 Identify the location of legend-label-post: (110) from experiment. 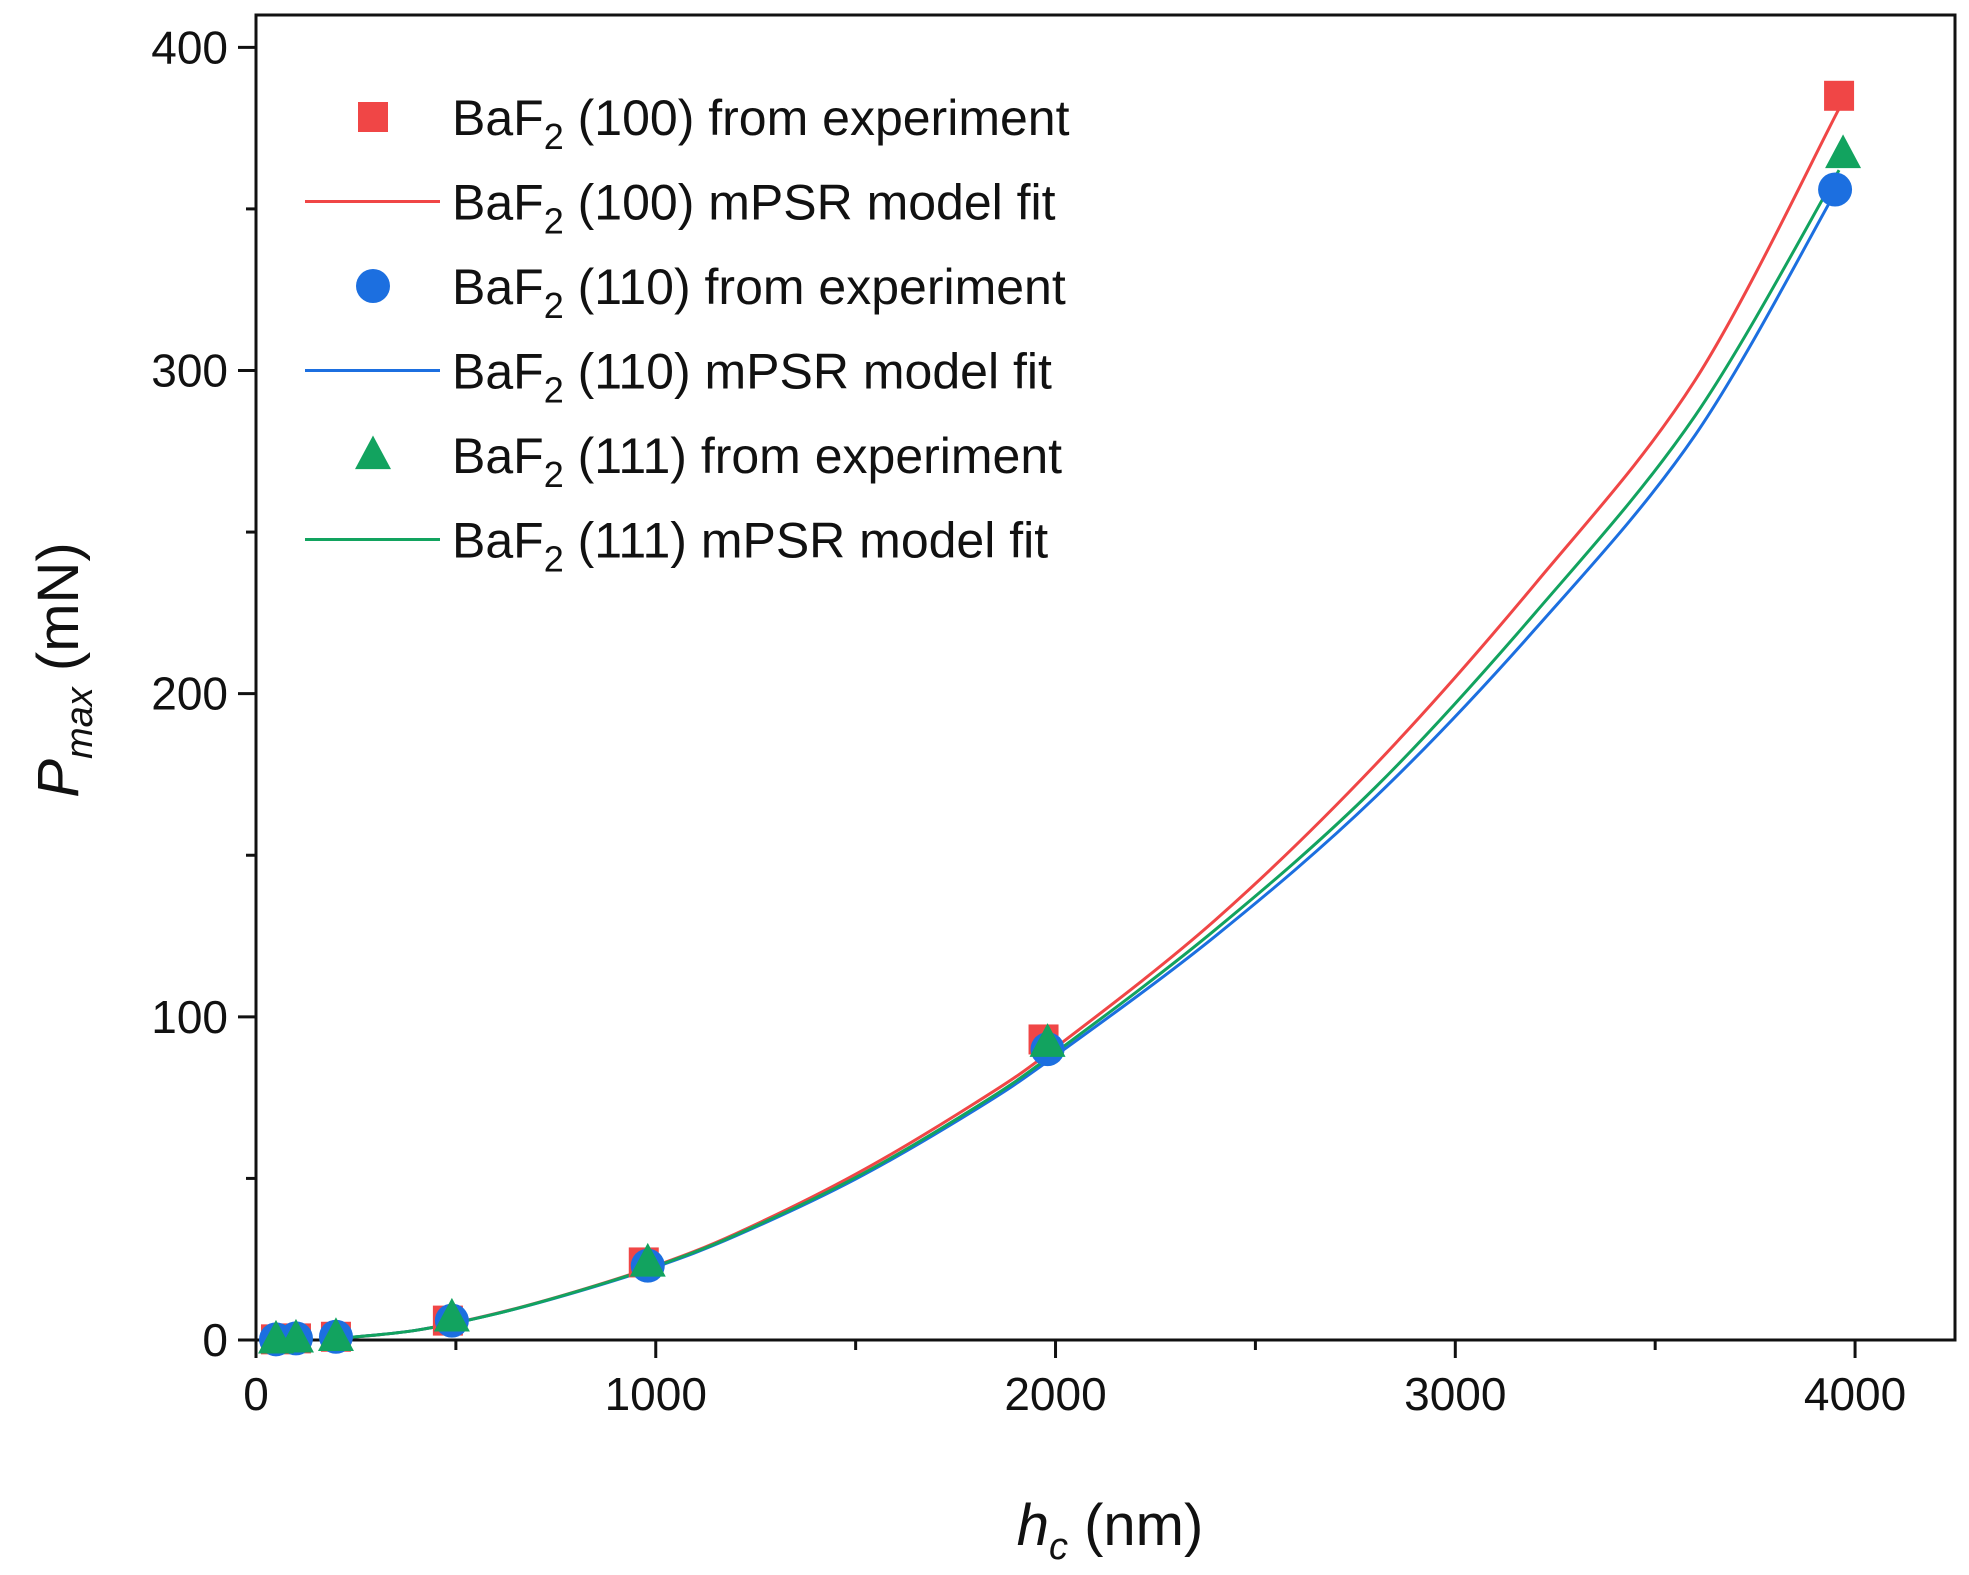
(815, 287).